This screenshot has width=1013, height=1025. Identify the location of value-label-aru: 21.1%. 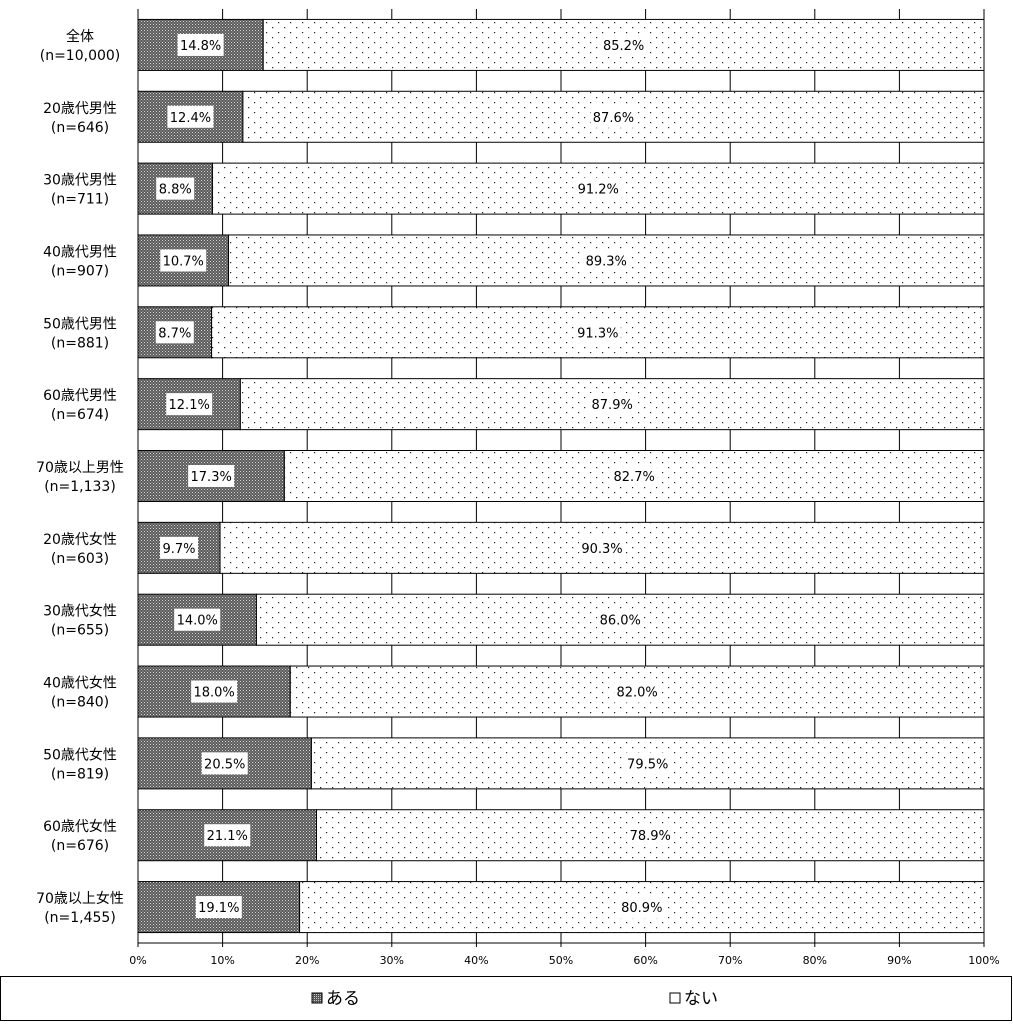
(227, 836).